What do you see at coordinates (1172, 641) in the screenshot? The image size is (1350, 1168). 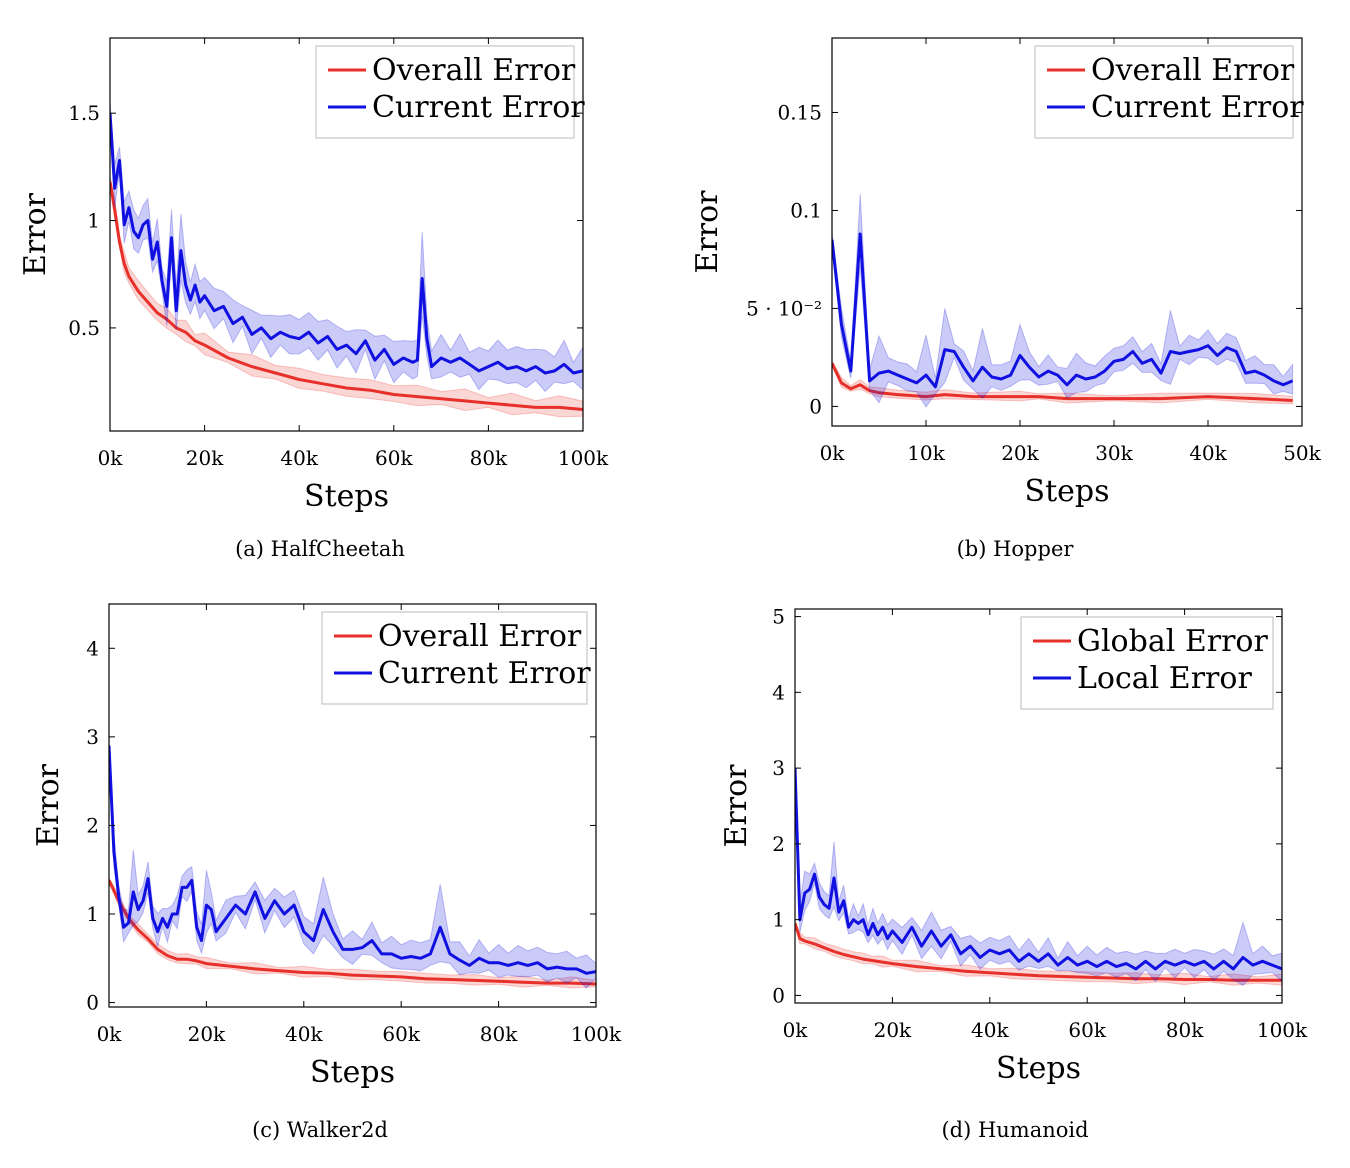 I see `humanoid-legend-label: Global Error` at bounding box center [1172, 641].